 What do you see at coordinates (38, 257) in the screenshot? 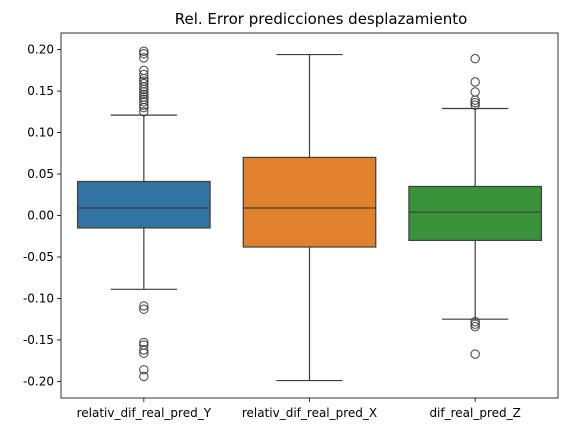
I see `y-tick-label-3: -0.05` at bounding box center [38, 257].